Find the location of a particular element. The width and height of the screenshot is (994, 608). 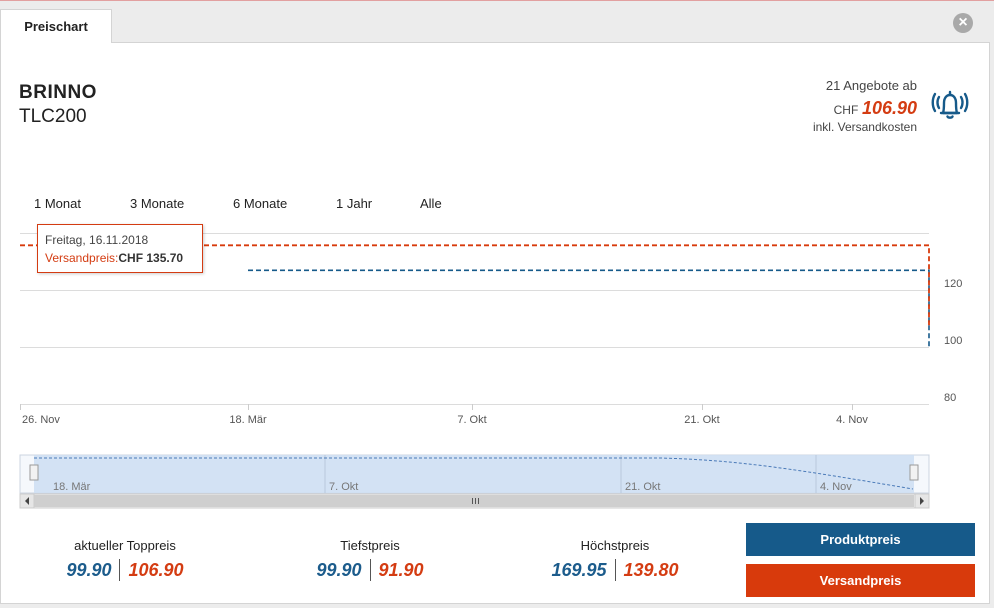

x-tick-label: 7. Okt is located at coordinates (471, 420).